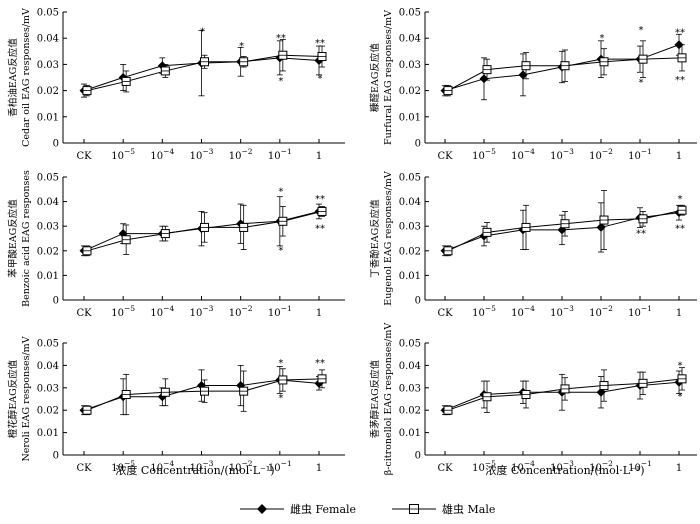  What do you see at coordinates (13, 238) in the screenshot?
I see `y-axis-title-cn: 苯甲酸EAG反应值` at bounding box center [13, 238].